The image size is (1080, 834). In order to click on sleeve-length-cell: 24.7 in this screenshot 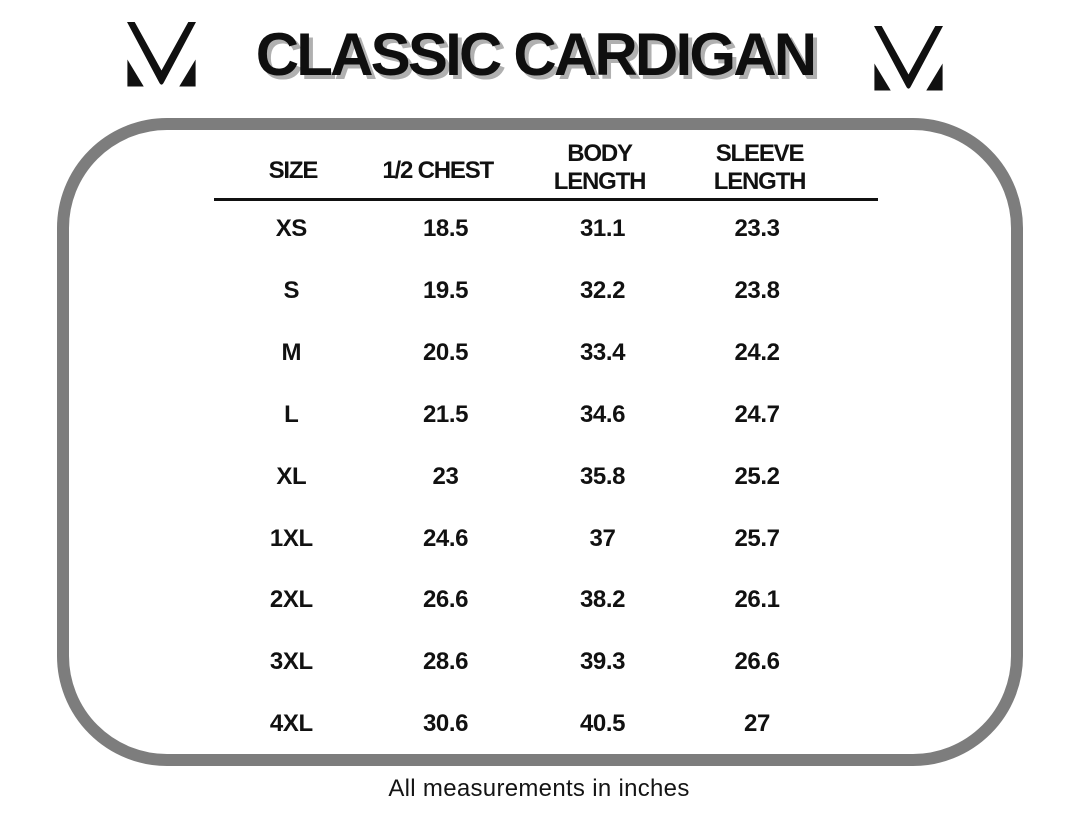, I will do `click(757, 414)`.